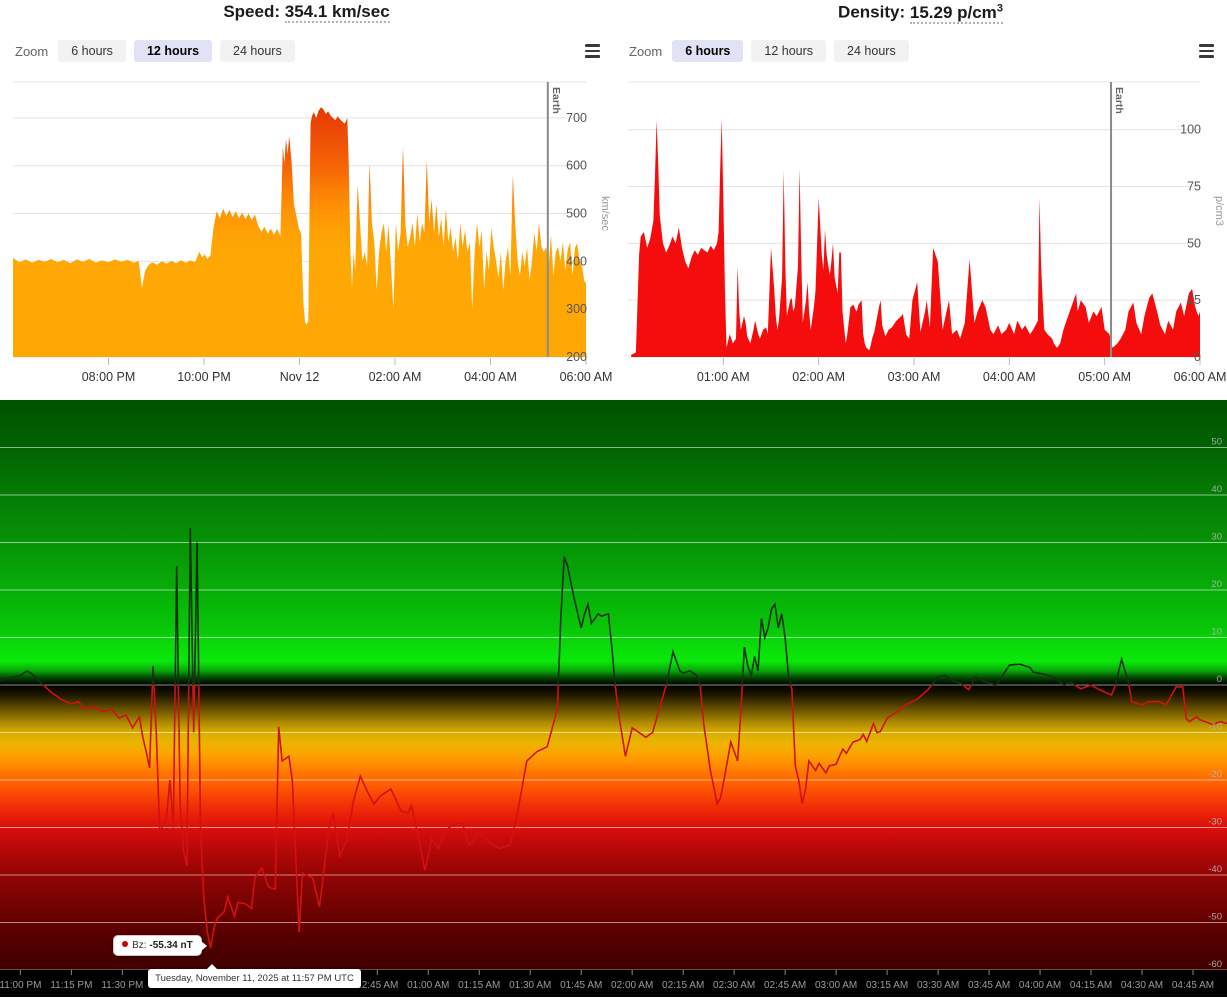 The width and height of the screenshot is (1227, 1002). I want to click on density-zoom-6h-button: 6 hours, so click(708, 51).